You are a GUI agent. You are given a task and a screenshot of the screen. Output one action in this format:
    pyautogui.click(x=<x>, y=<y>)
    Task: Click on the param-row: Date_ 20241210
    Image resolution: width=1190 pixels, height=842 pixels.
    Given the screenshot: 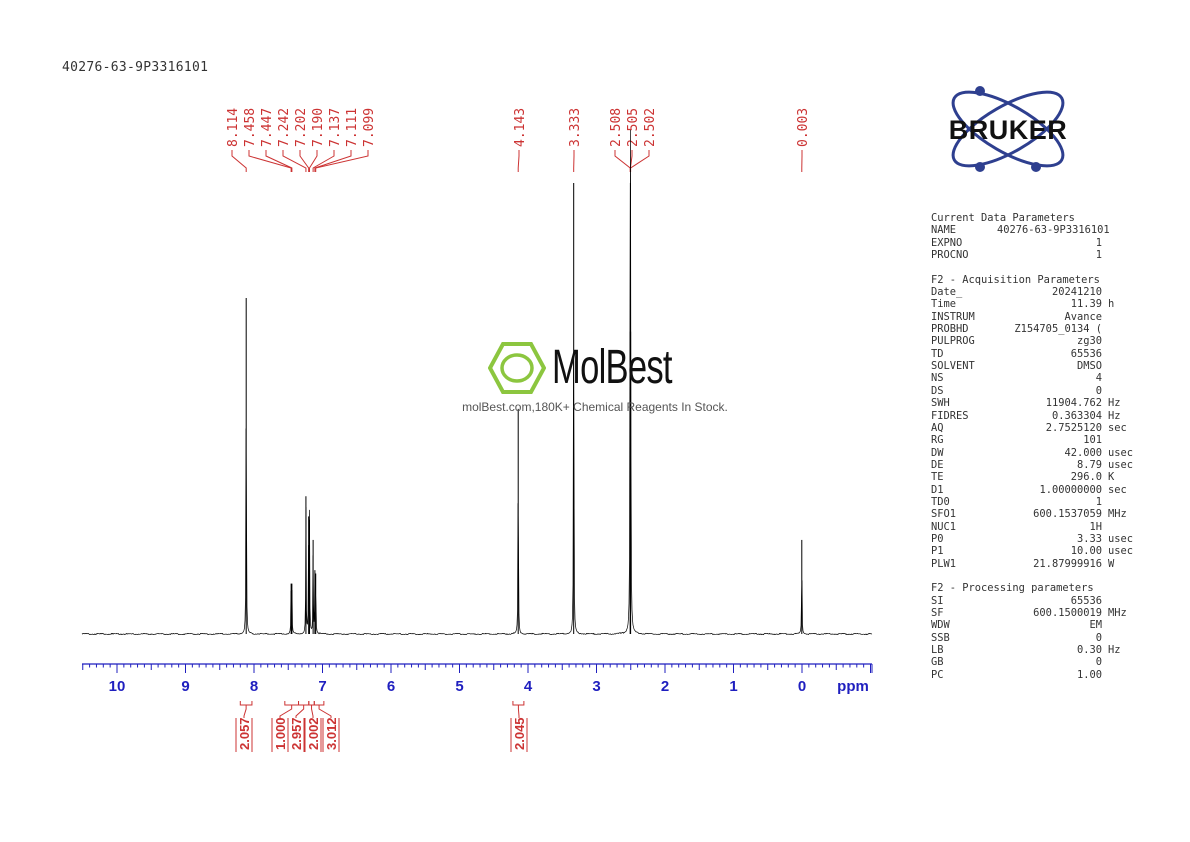 What is the action you would take?
    pyautogui.click(x=1038, y=292)
    